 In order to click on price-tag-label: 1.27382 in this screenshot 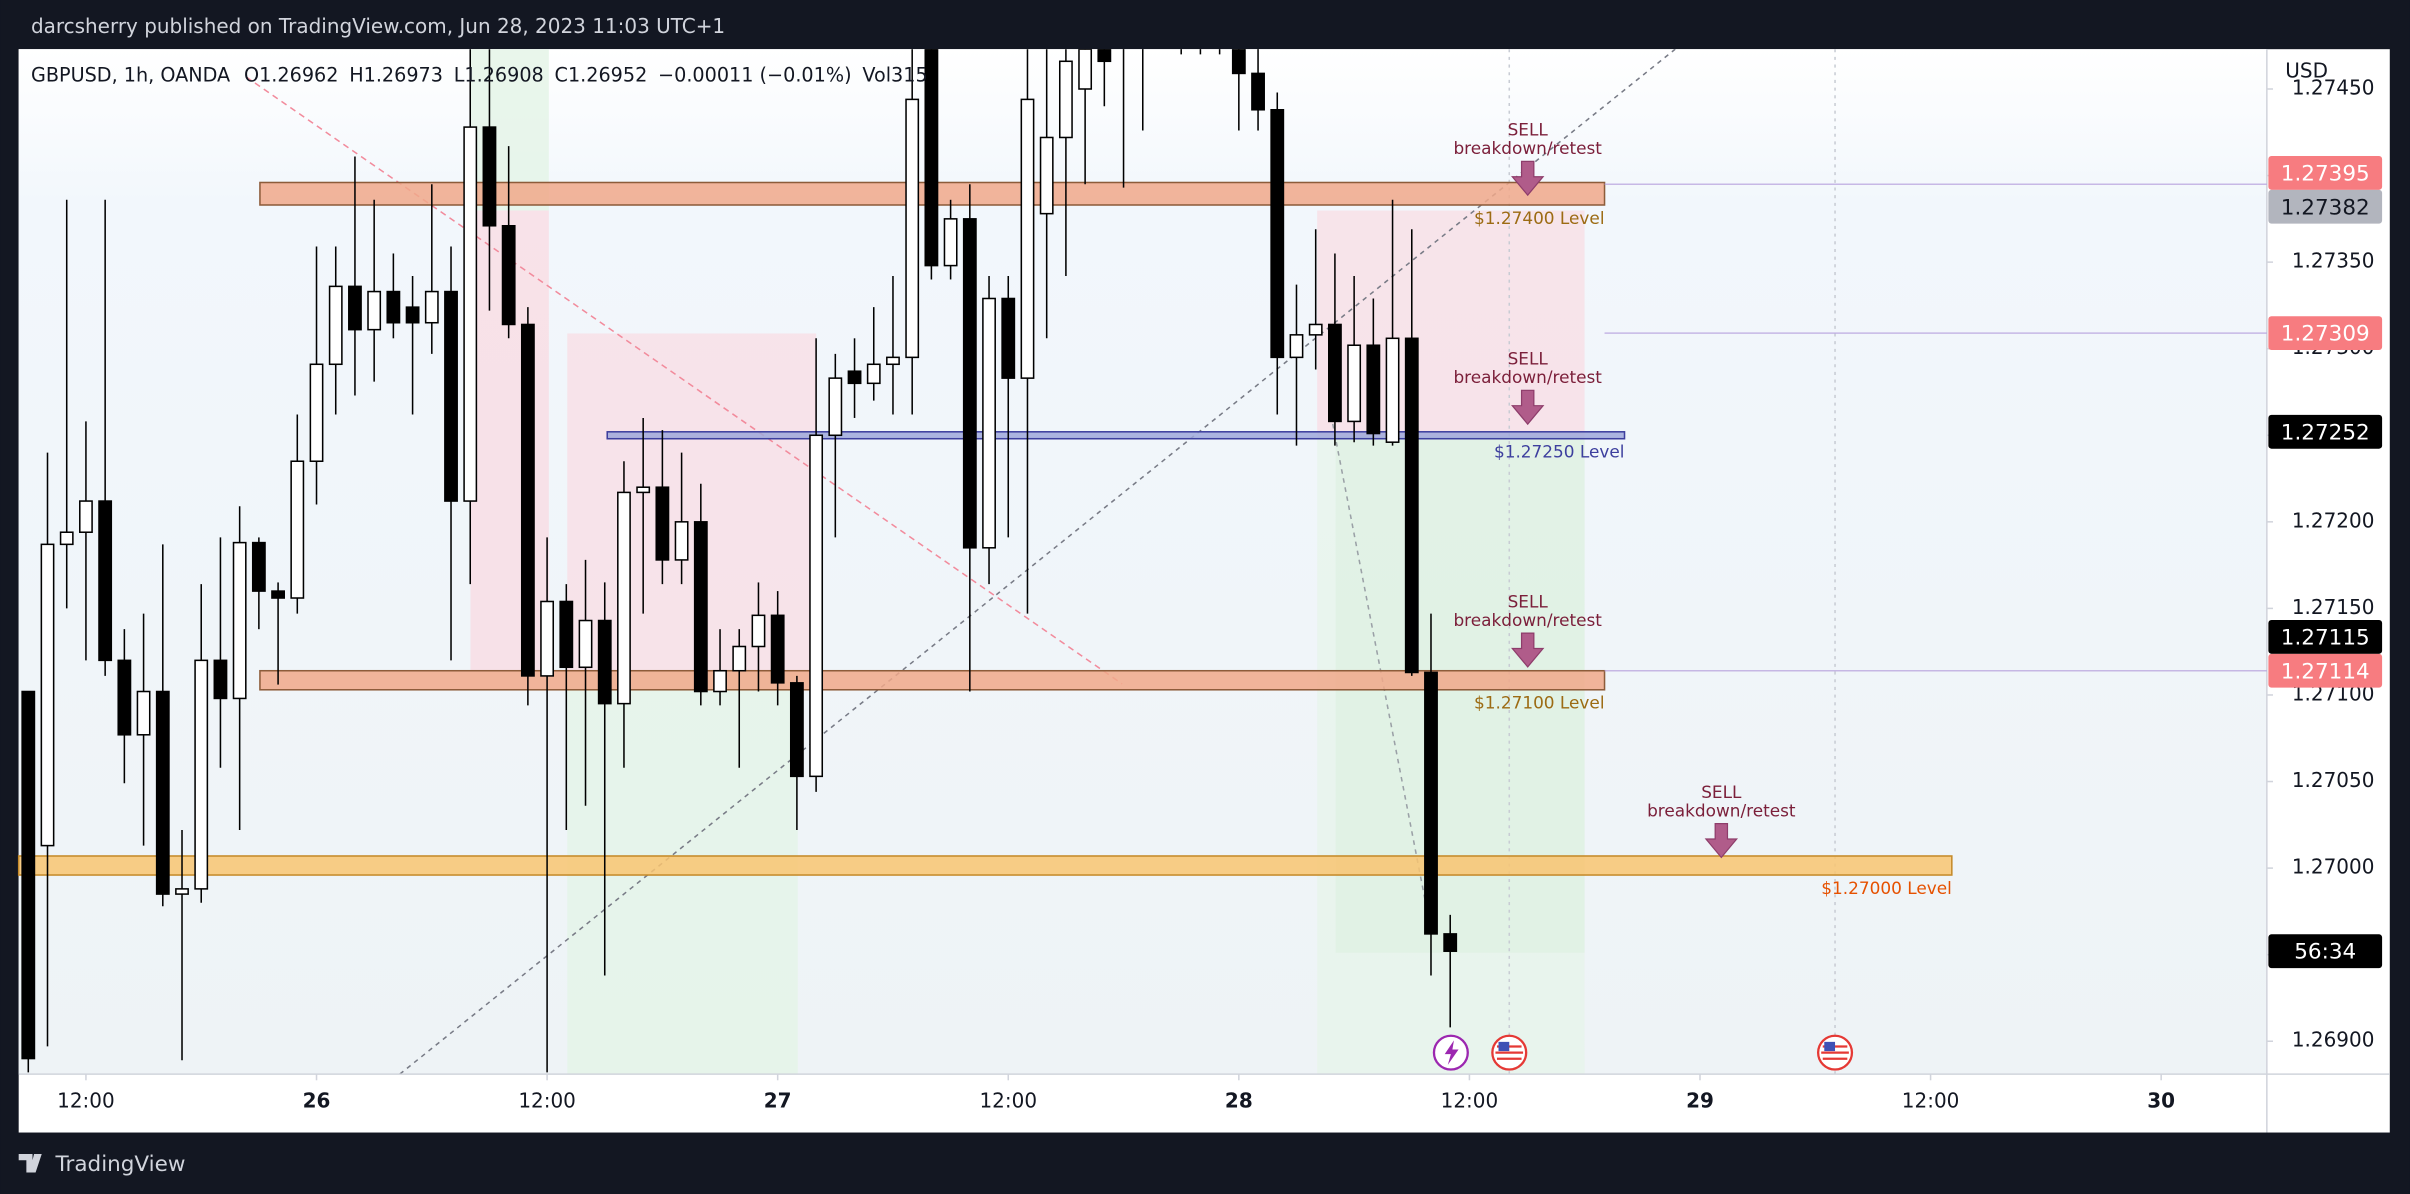, I will do `click(2325, 207)`.